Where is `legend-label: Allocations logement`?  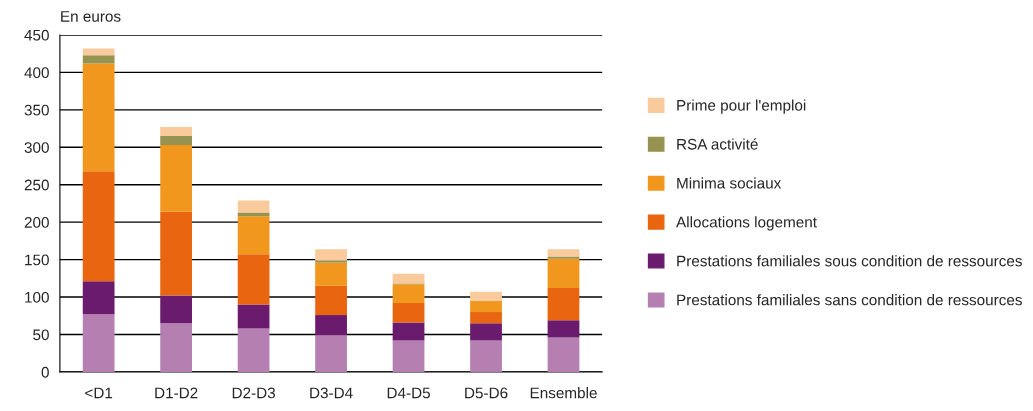
legend-label: Allocations logement is located at coordinates (746, 223).